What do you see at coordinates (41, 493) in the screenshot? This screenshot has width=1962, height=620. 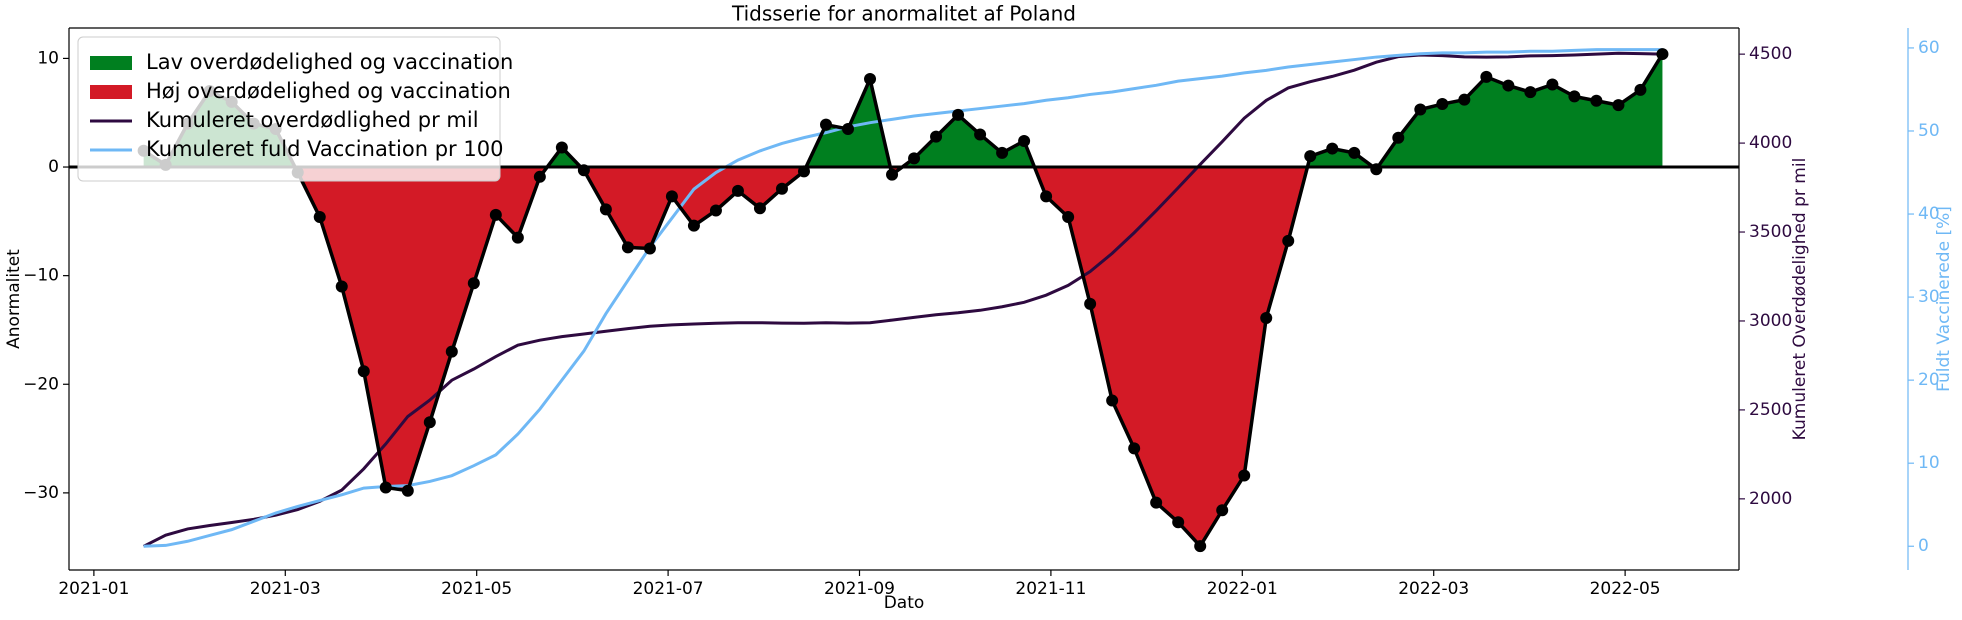 I see `y-tick-label: −30` at bounding box center [41, 493].